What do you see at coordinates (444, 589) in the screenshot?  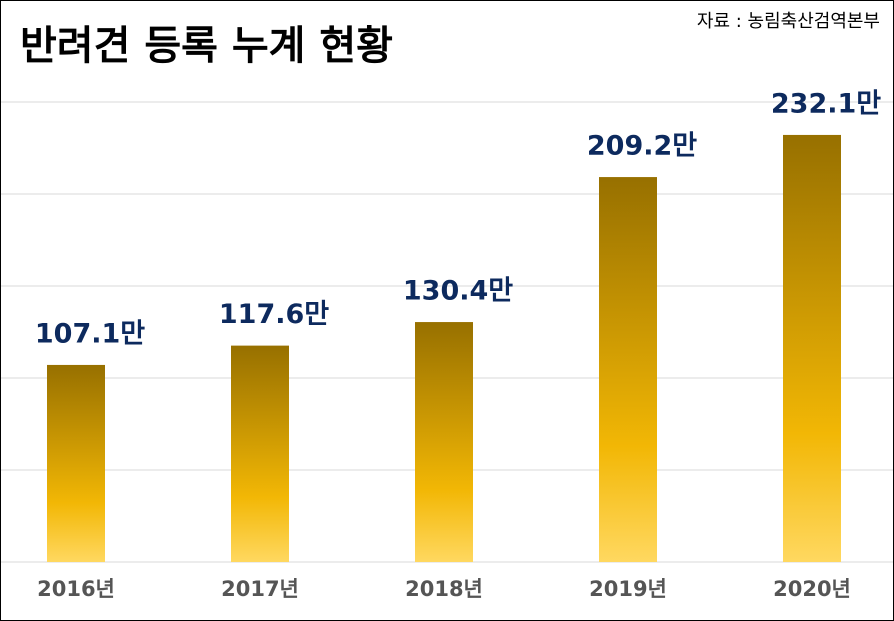 I see `x-tick-label: 2018년` at bounding box center [444, 589].